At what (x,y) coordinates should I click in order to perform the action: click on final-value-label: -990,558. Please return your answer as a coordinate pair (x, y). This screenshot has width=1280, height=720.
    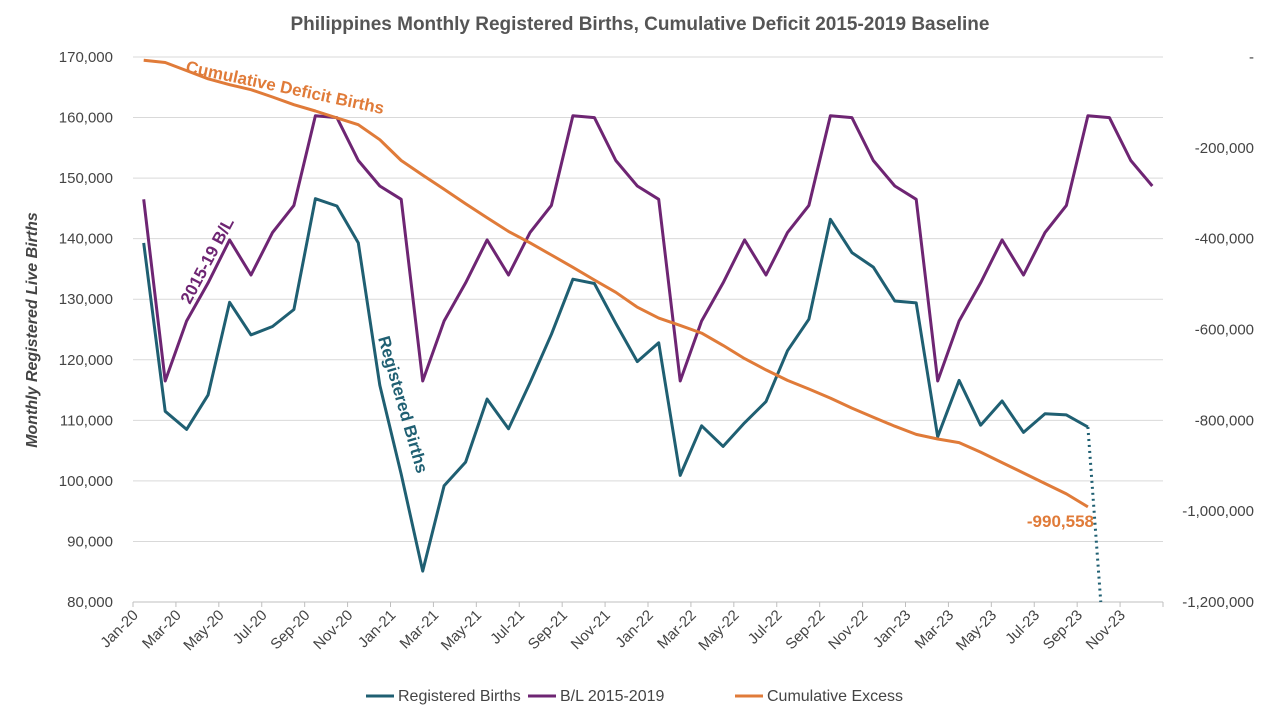
    Looking at the image, I should click on (1060, 521).